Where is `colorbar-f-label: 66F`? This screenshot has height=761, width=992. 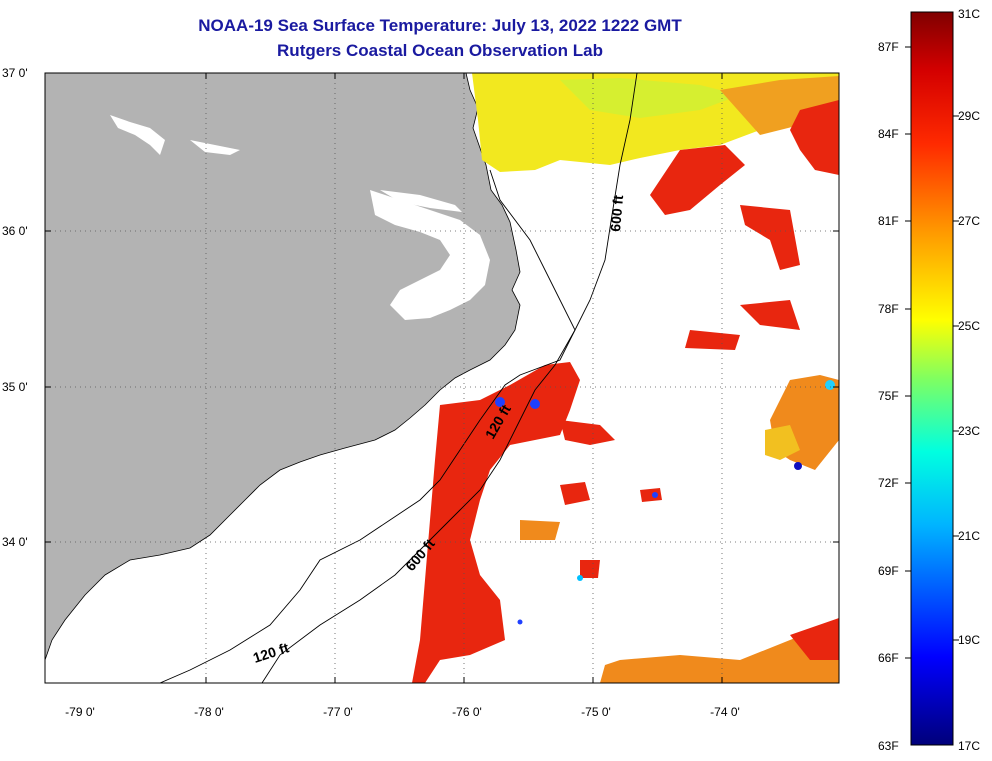 colorbar-f-label: 66F is located at coordinates (888, 658).